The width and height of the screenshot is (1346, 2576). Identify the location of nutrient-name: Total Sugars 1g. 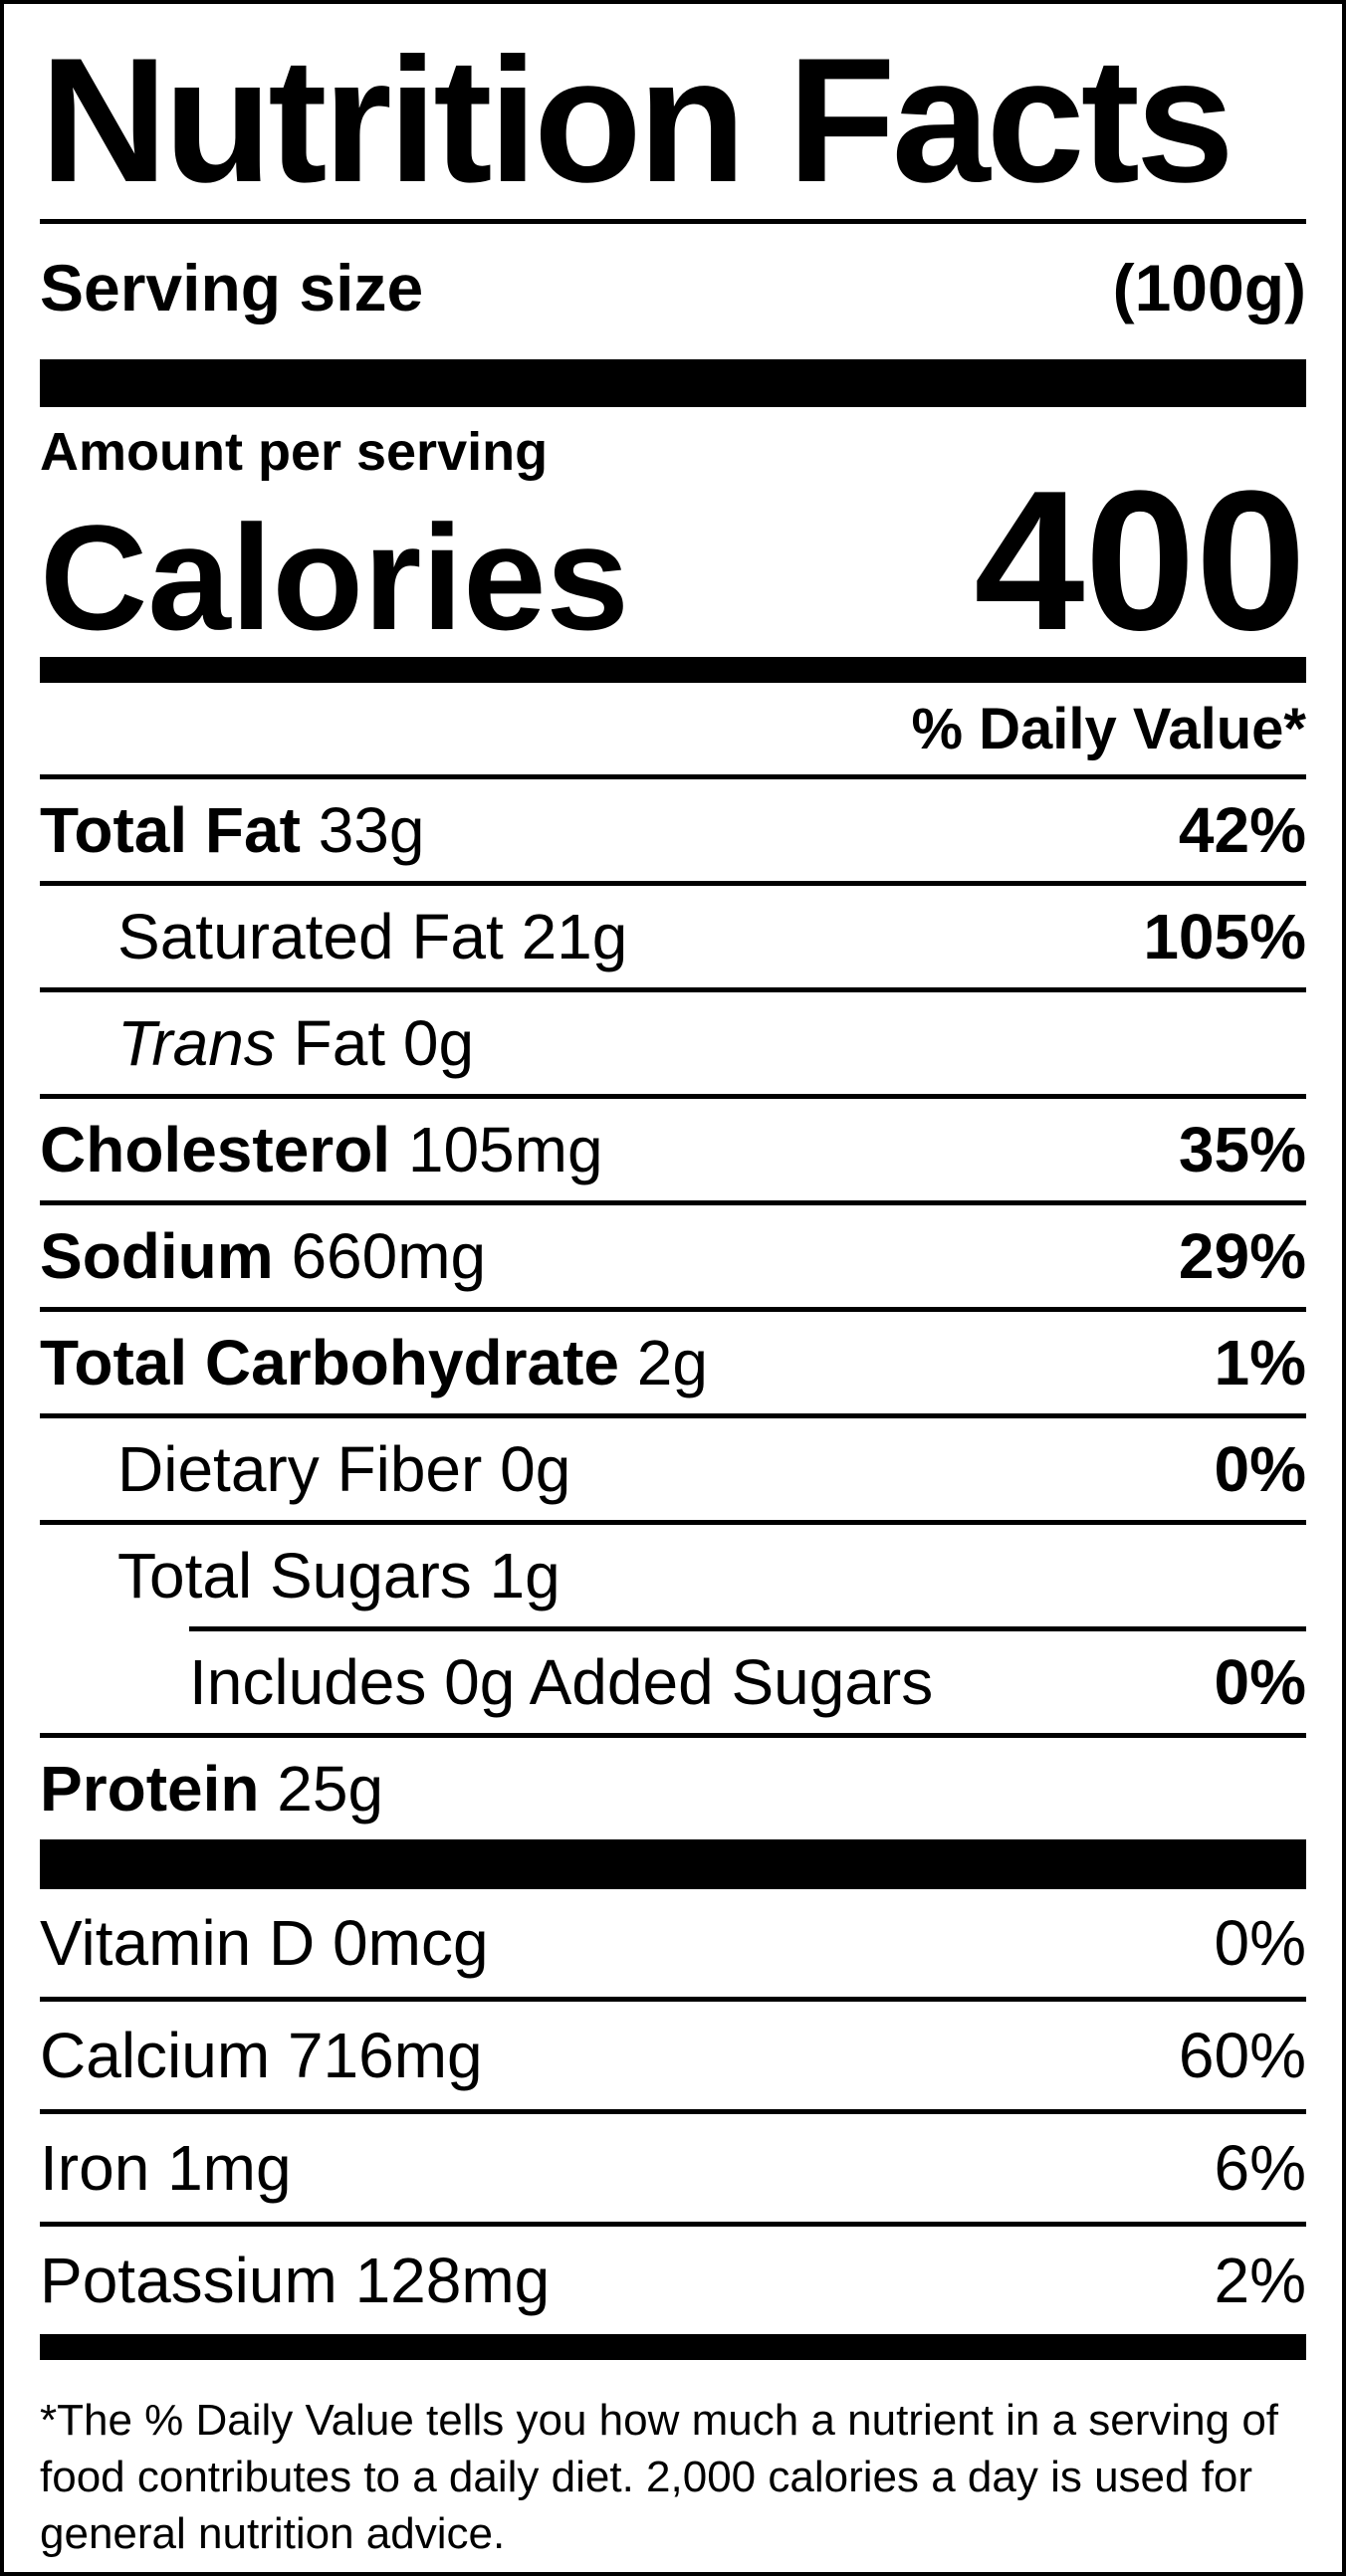
(339, 1576).